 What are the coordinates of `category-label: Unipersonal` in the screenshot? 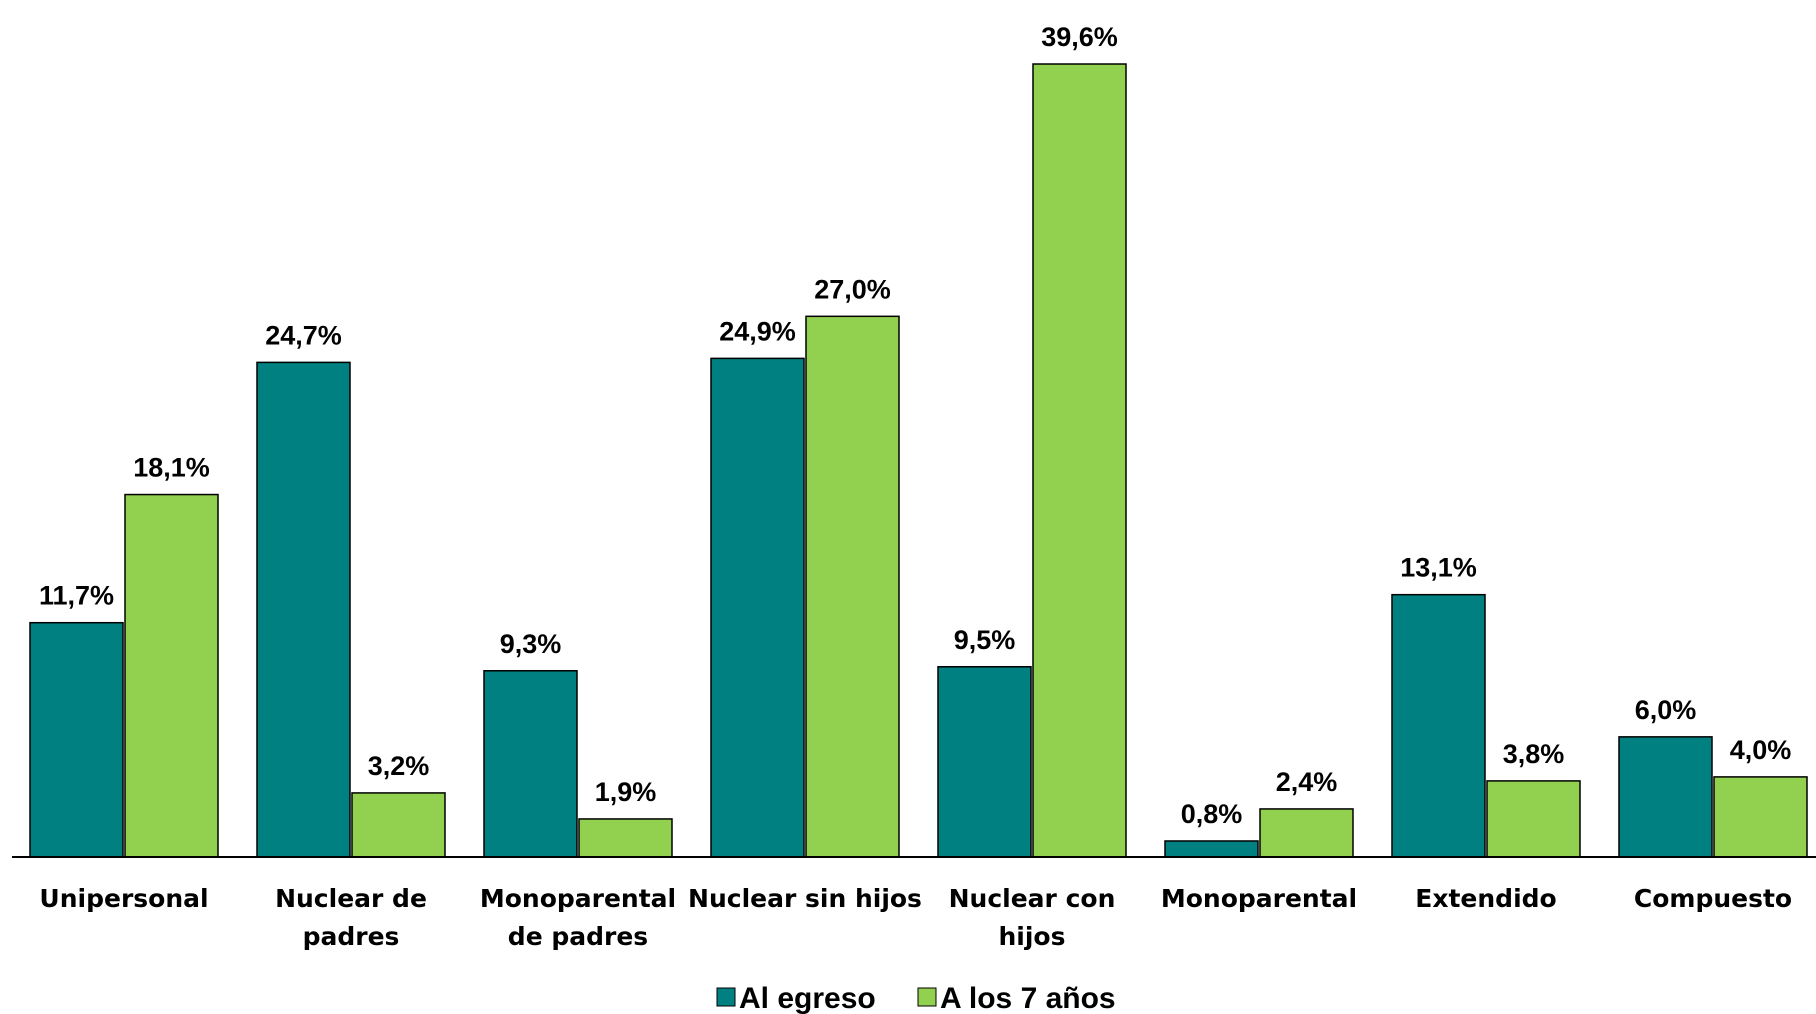 It's located at (123, 898).